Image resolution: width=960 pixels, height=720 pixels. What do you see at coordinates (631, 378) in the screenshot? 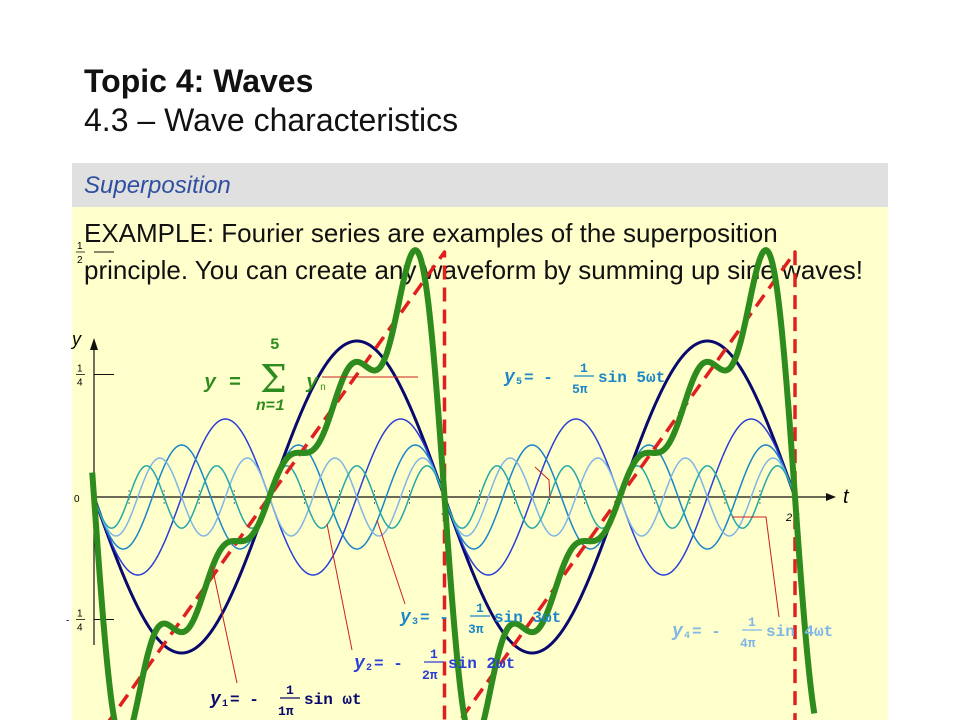
I see `label-y5-rhs: sin 5ωt` at bounding box center [631, 378].